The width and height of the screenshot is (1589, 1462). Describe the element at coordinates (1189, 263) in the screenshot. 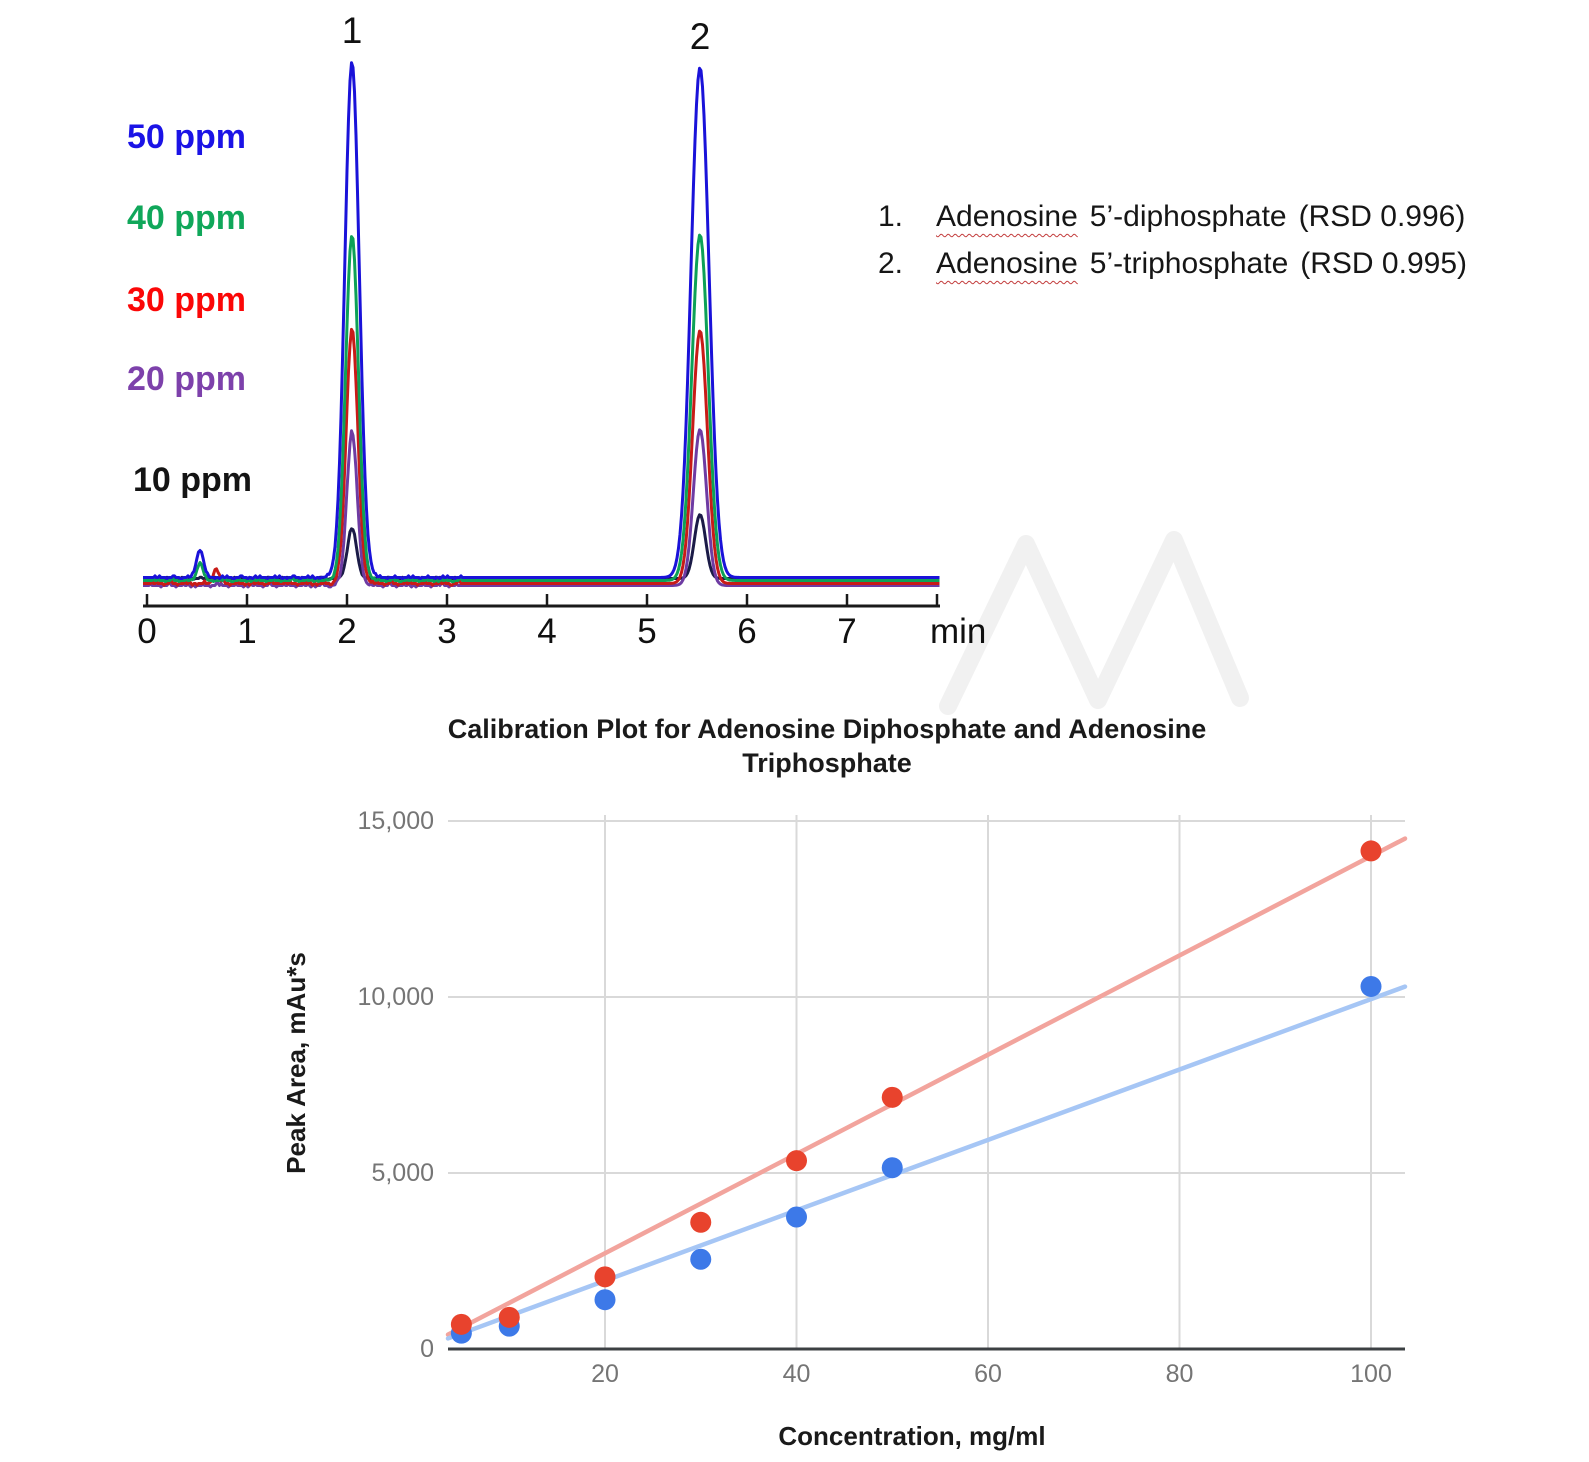

I see `legend-compound-rest: 5’-triphosphate` at that location.